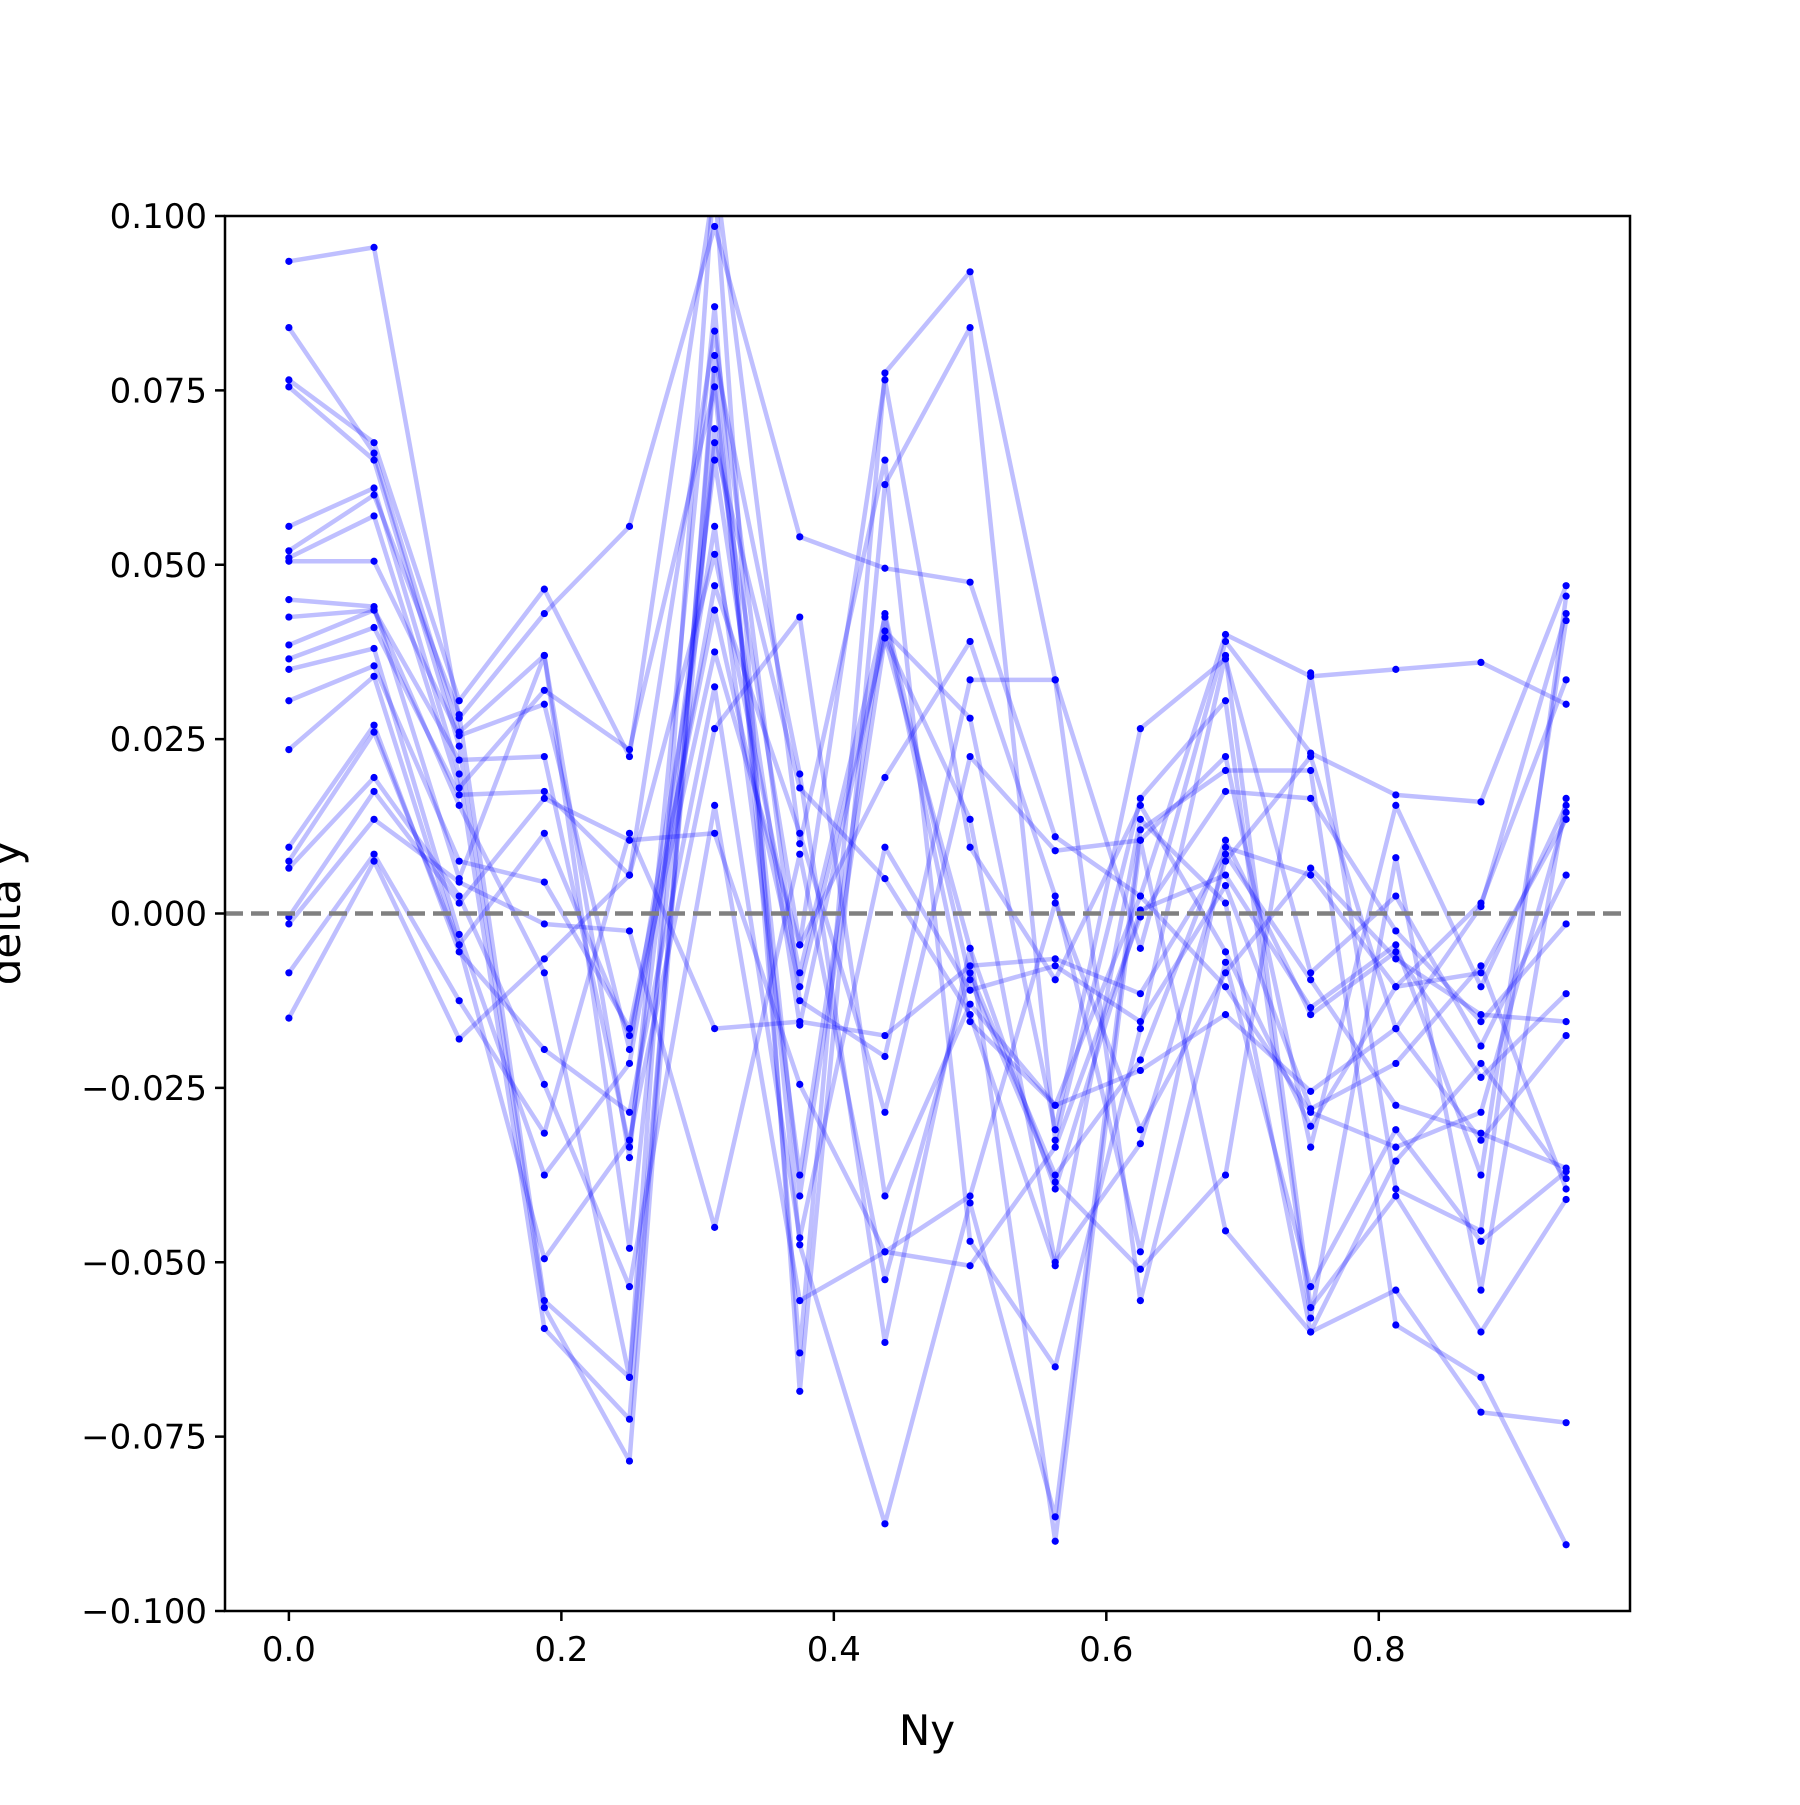  I want to click on x-axis-label: Ny, so click(927, 1730).